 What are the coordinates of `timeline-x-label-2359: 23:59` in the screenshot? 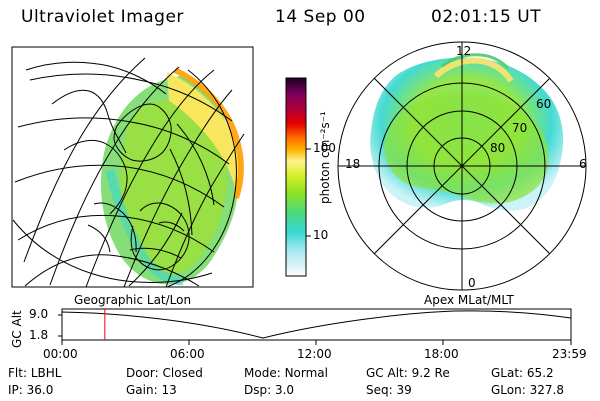 It's located at (569, 354).